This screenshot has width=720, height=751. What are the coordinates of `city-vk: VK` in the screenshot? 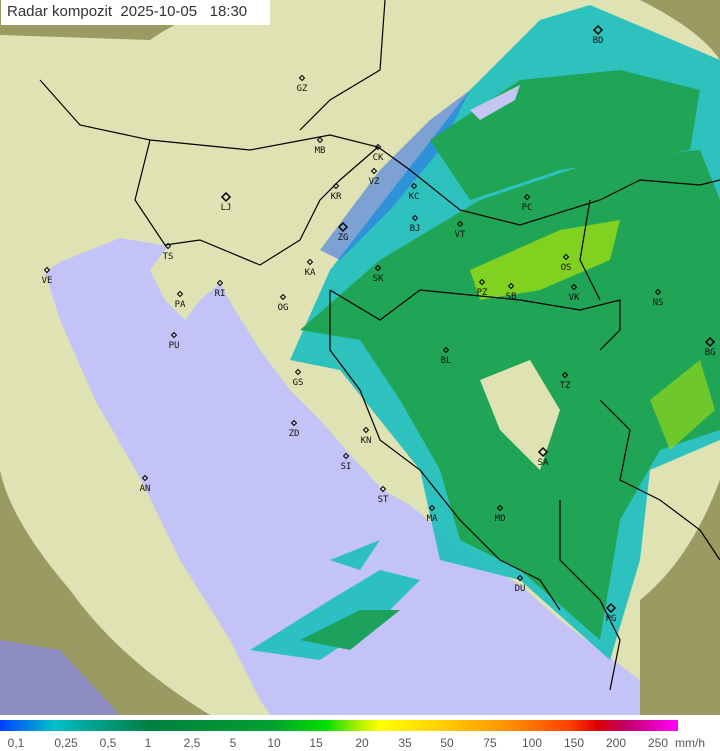 It's located at (574, 293).